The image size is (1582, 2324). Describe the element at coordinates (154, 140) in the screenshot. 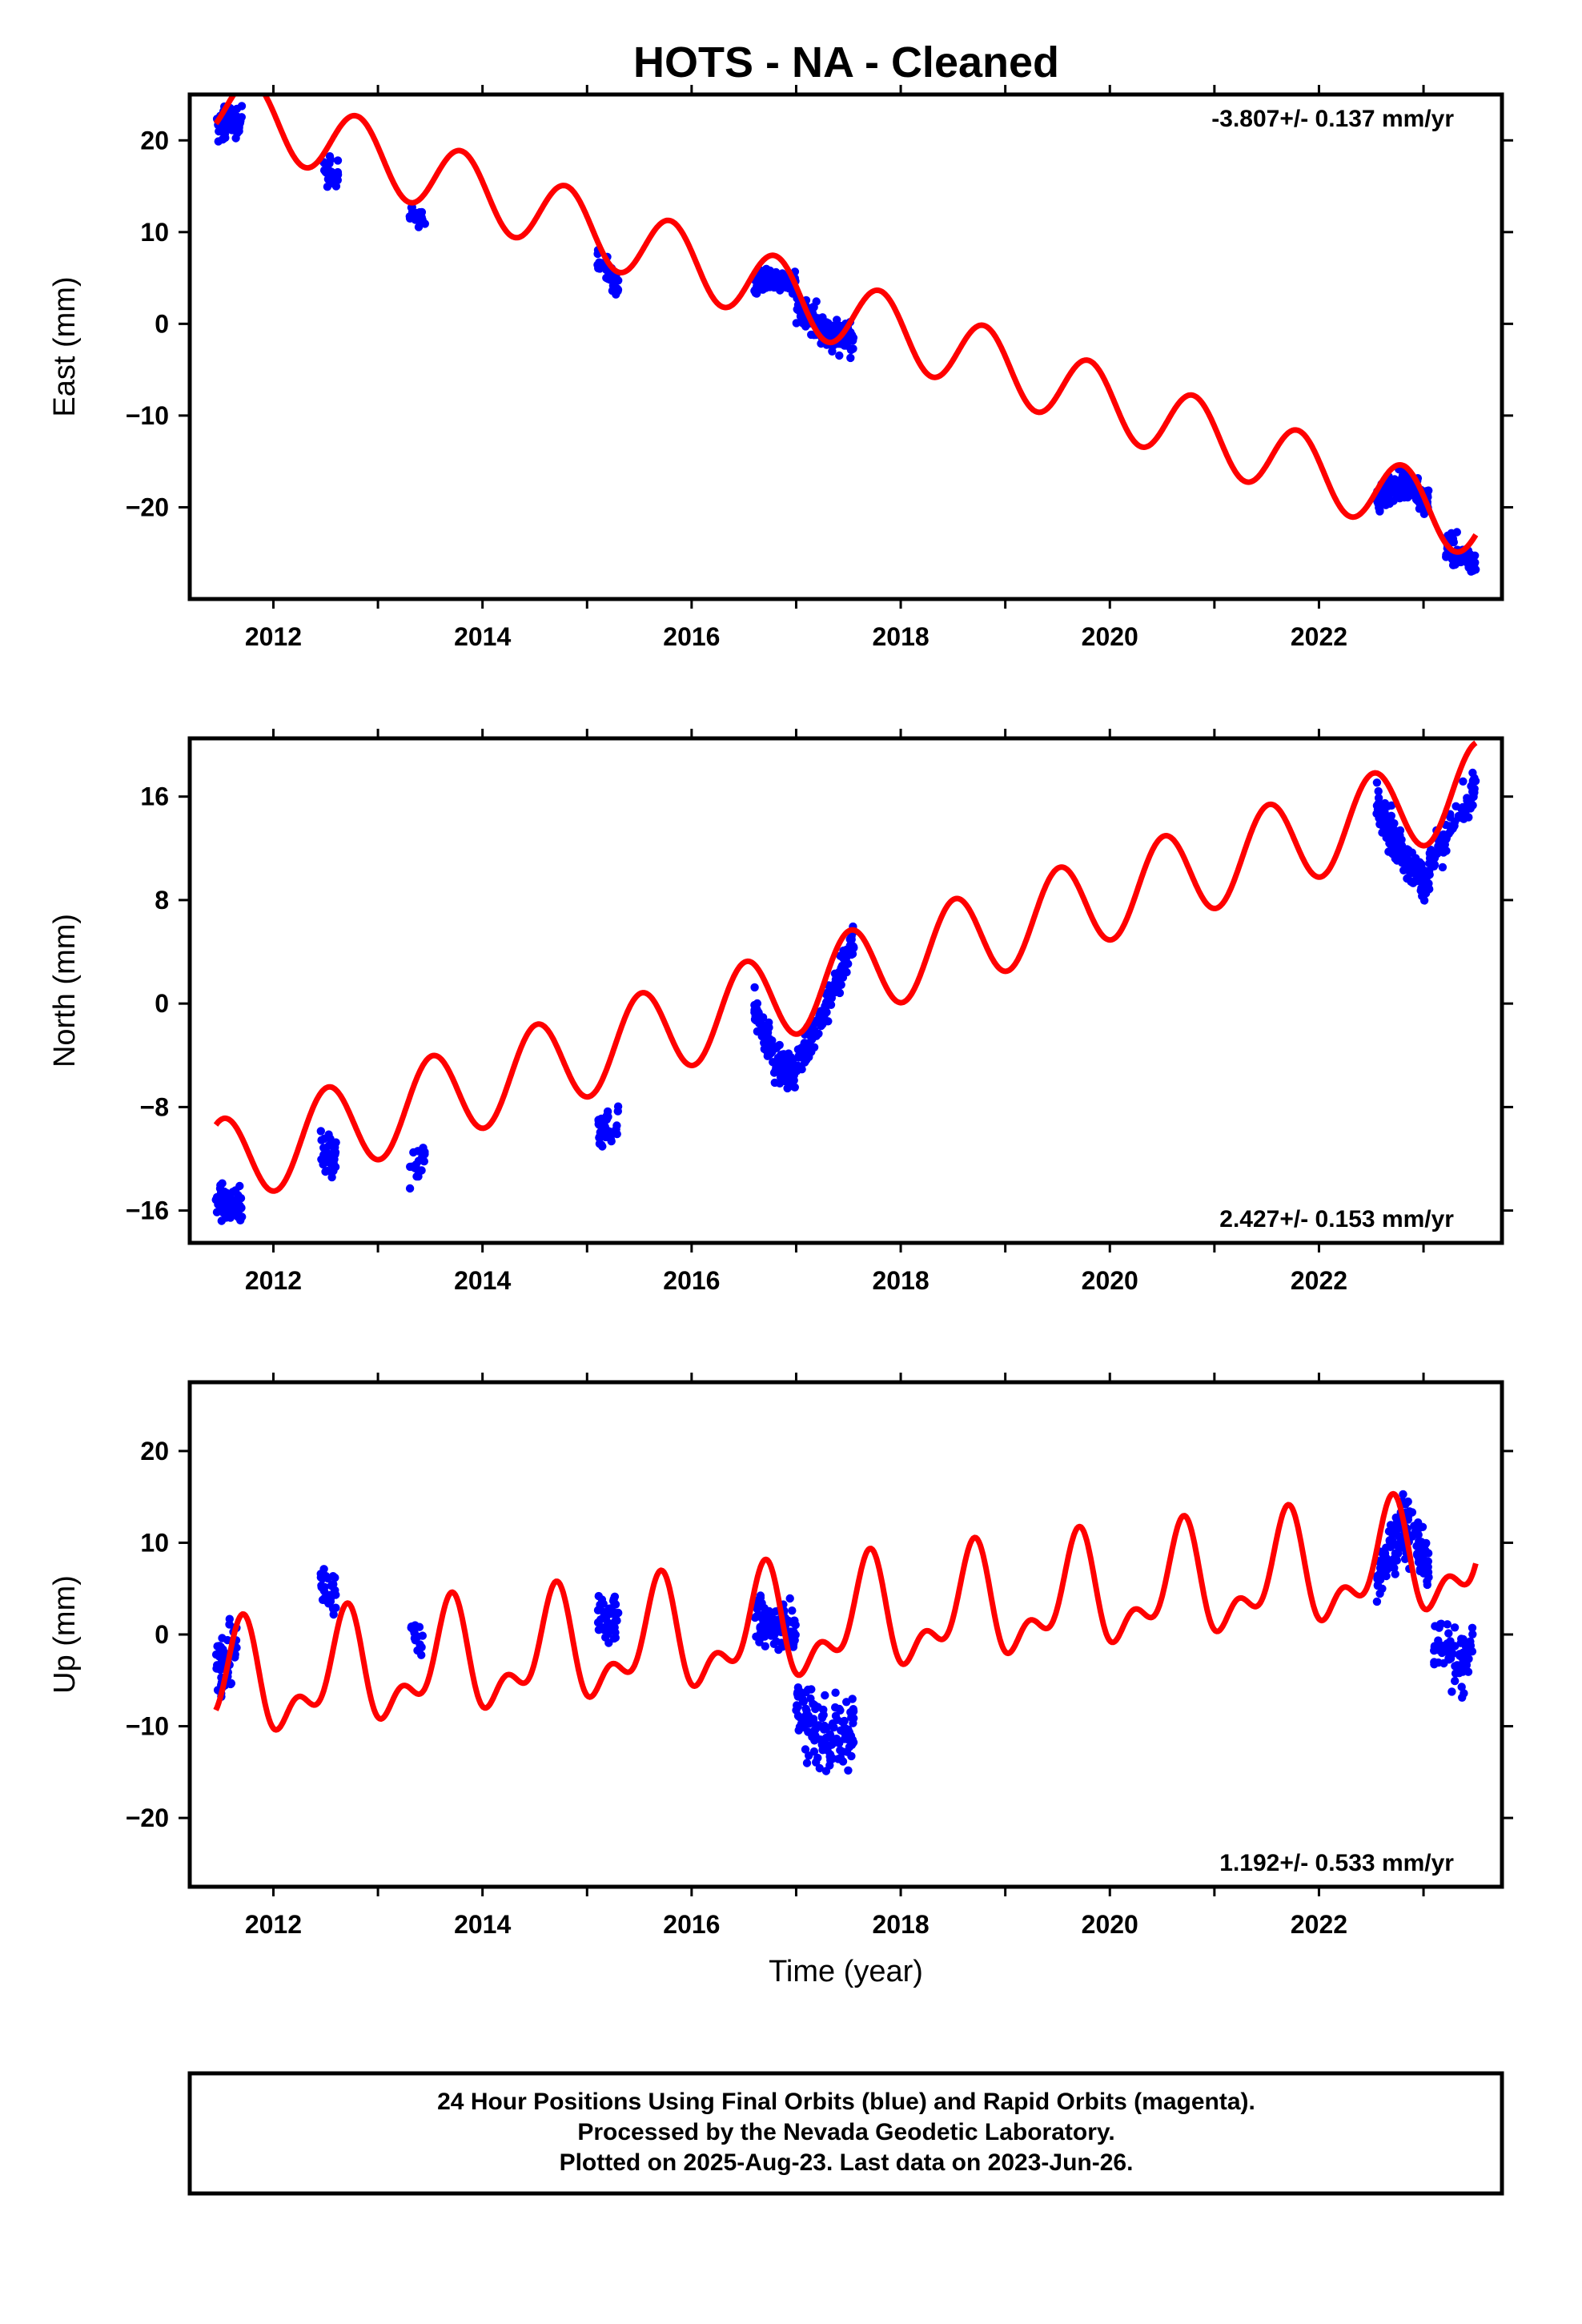

I see `y-tick-label: 20` at that location.